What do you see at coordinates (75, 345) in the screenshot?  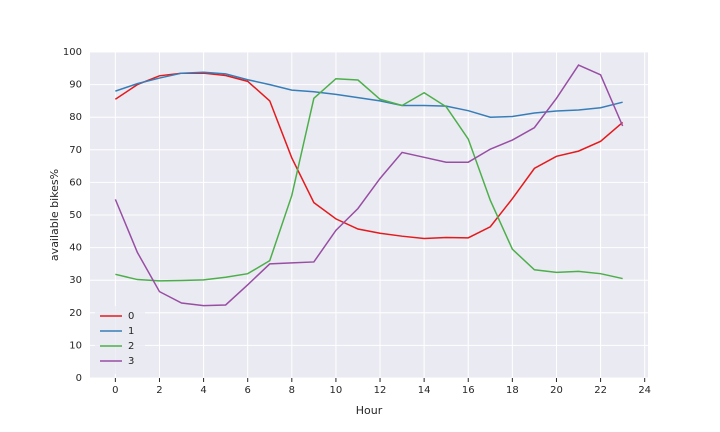 I see `y-tick-label: 10` at bounding box center [75, 345].